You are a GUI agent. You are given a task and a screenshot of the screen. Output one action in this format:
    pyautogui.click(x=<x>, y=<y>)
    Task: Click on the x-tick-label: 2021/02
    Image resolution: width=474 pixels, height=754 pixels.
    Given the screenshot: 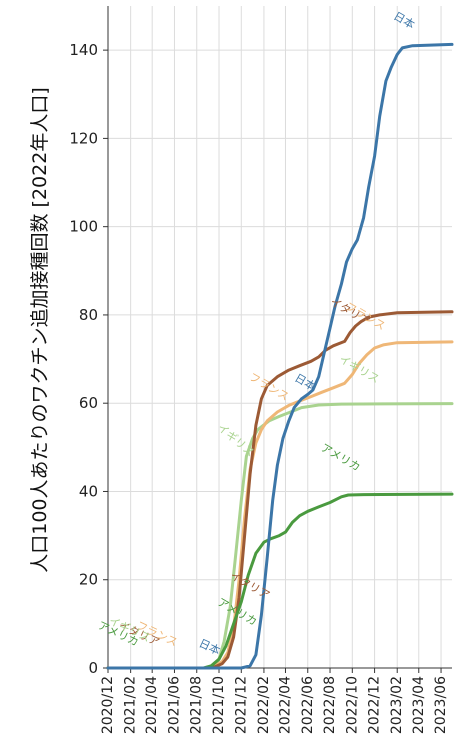 What is the action you would take?
    pyautogui.click(x=131, y=705)
    